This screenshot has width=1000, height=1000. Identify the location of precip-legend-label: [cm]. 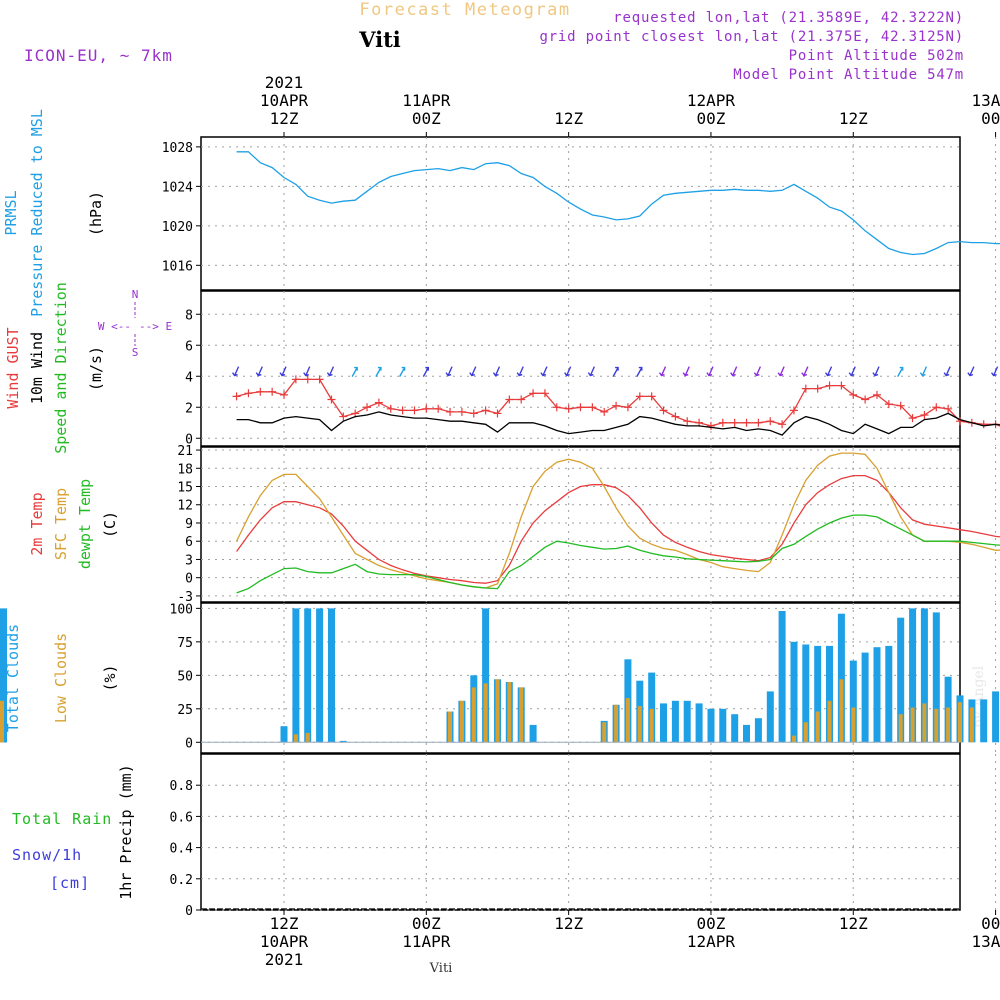
(70, 883).